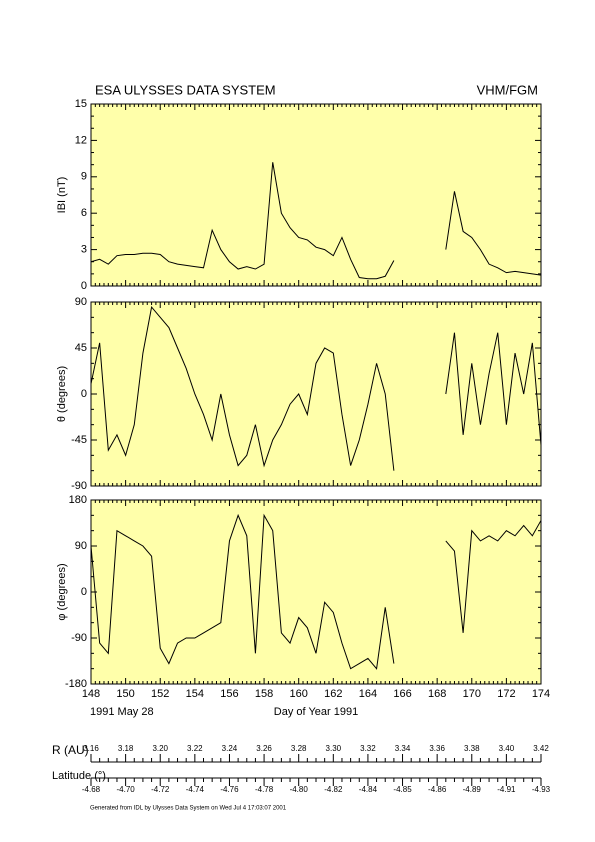 This screenshot has width=595, height=842. I want to click on x-tick-label: 172, so click(506, 694).